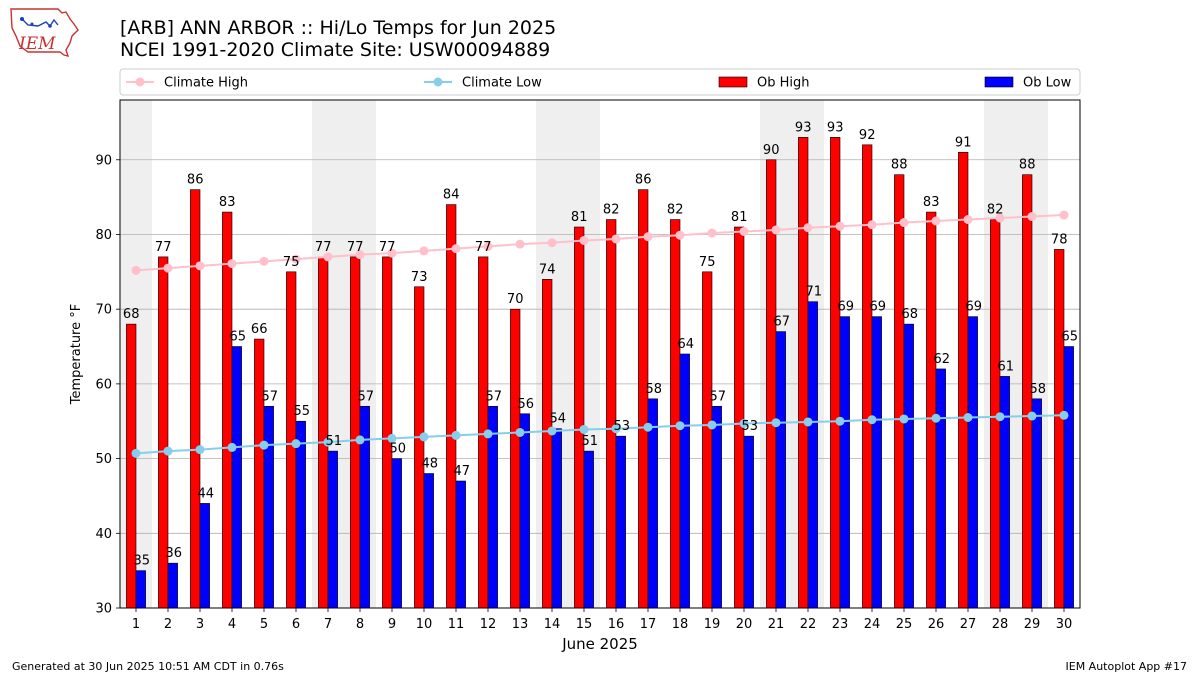 This screenshot has width=1200, height=675. Describe the element at coordinates (1059, 239) in the screenshot. I see `label-ob-high: 78` at that location.